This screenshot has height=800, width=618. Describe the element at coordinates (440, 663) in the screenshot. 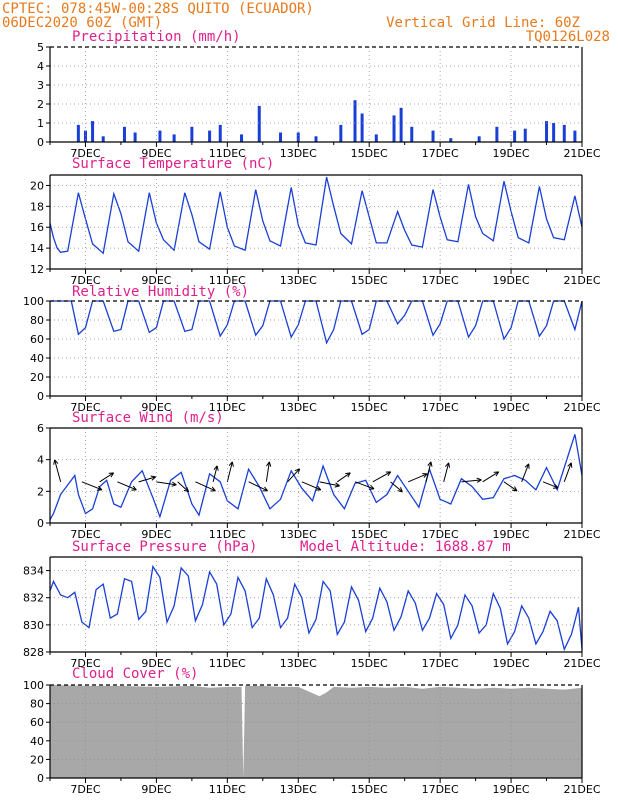

I see `pressure-x-tick-label: 17DEC` at that location.